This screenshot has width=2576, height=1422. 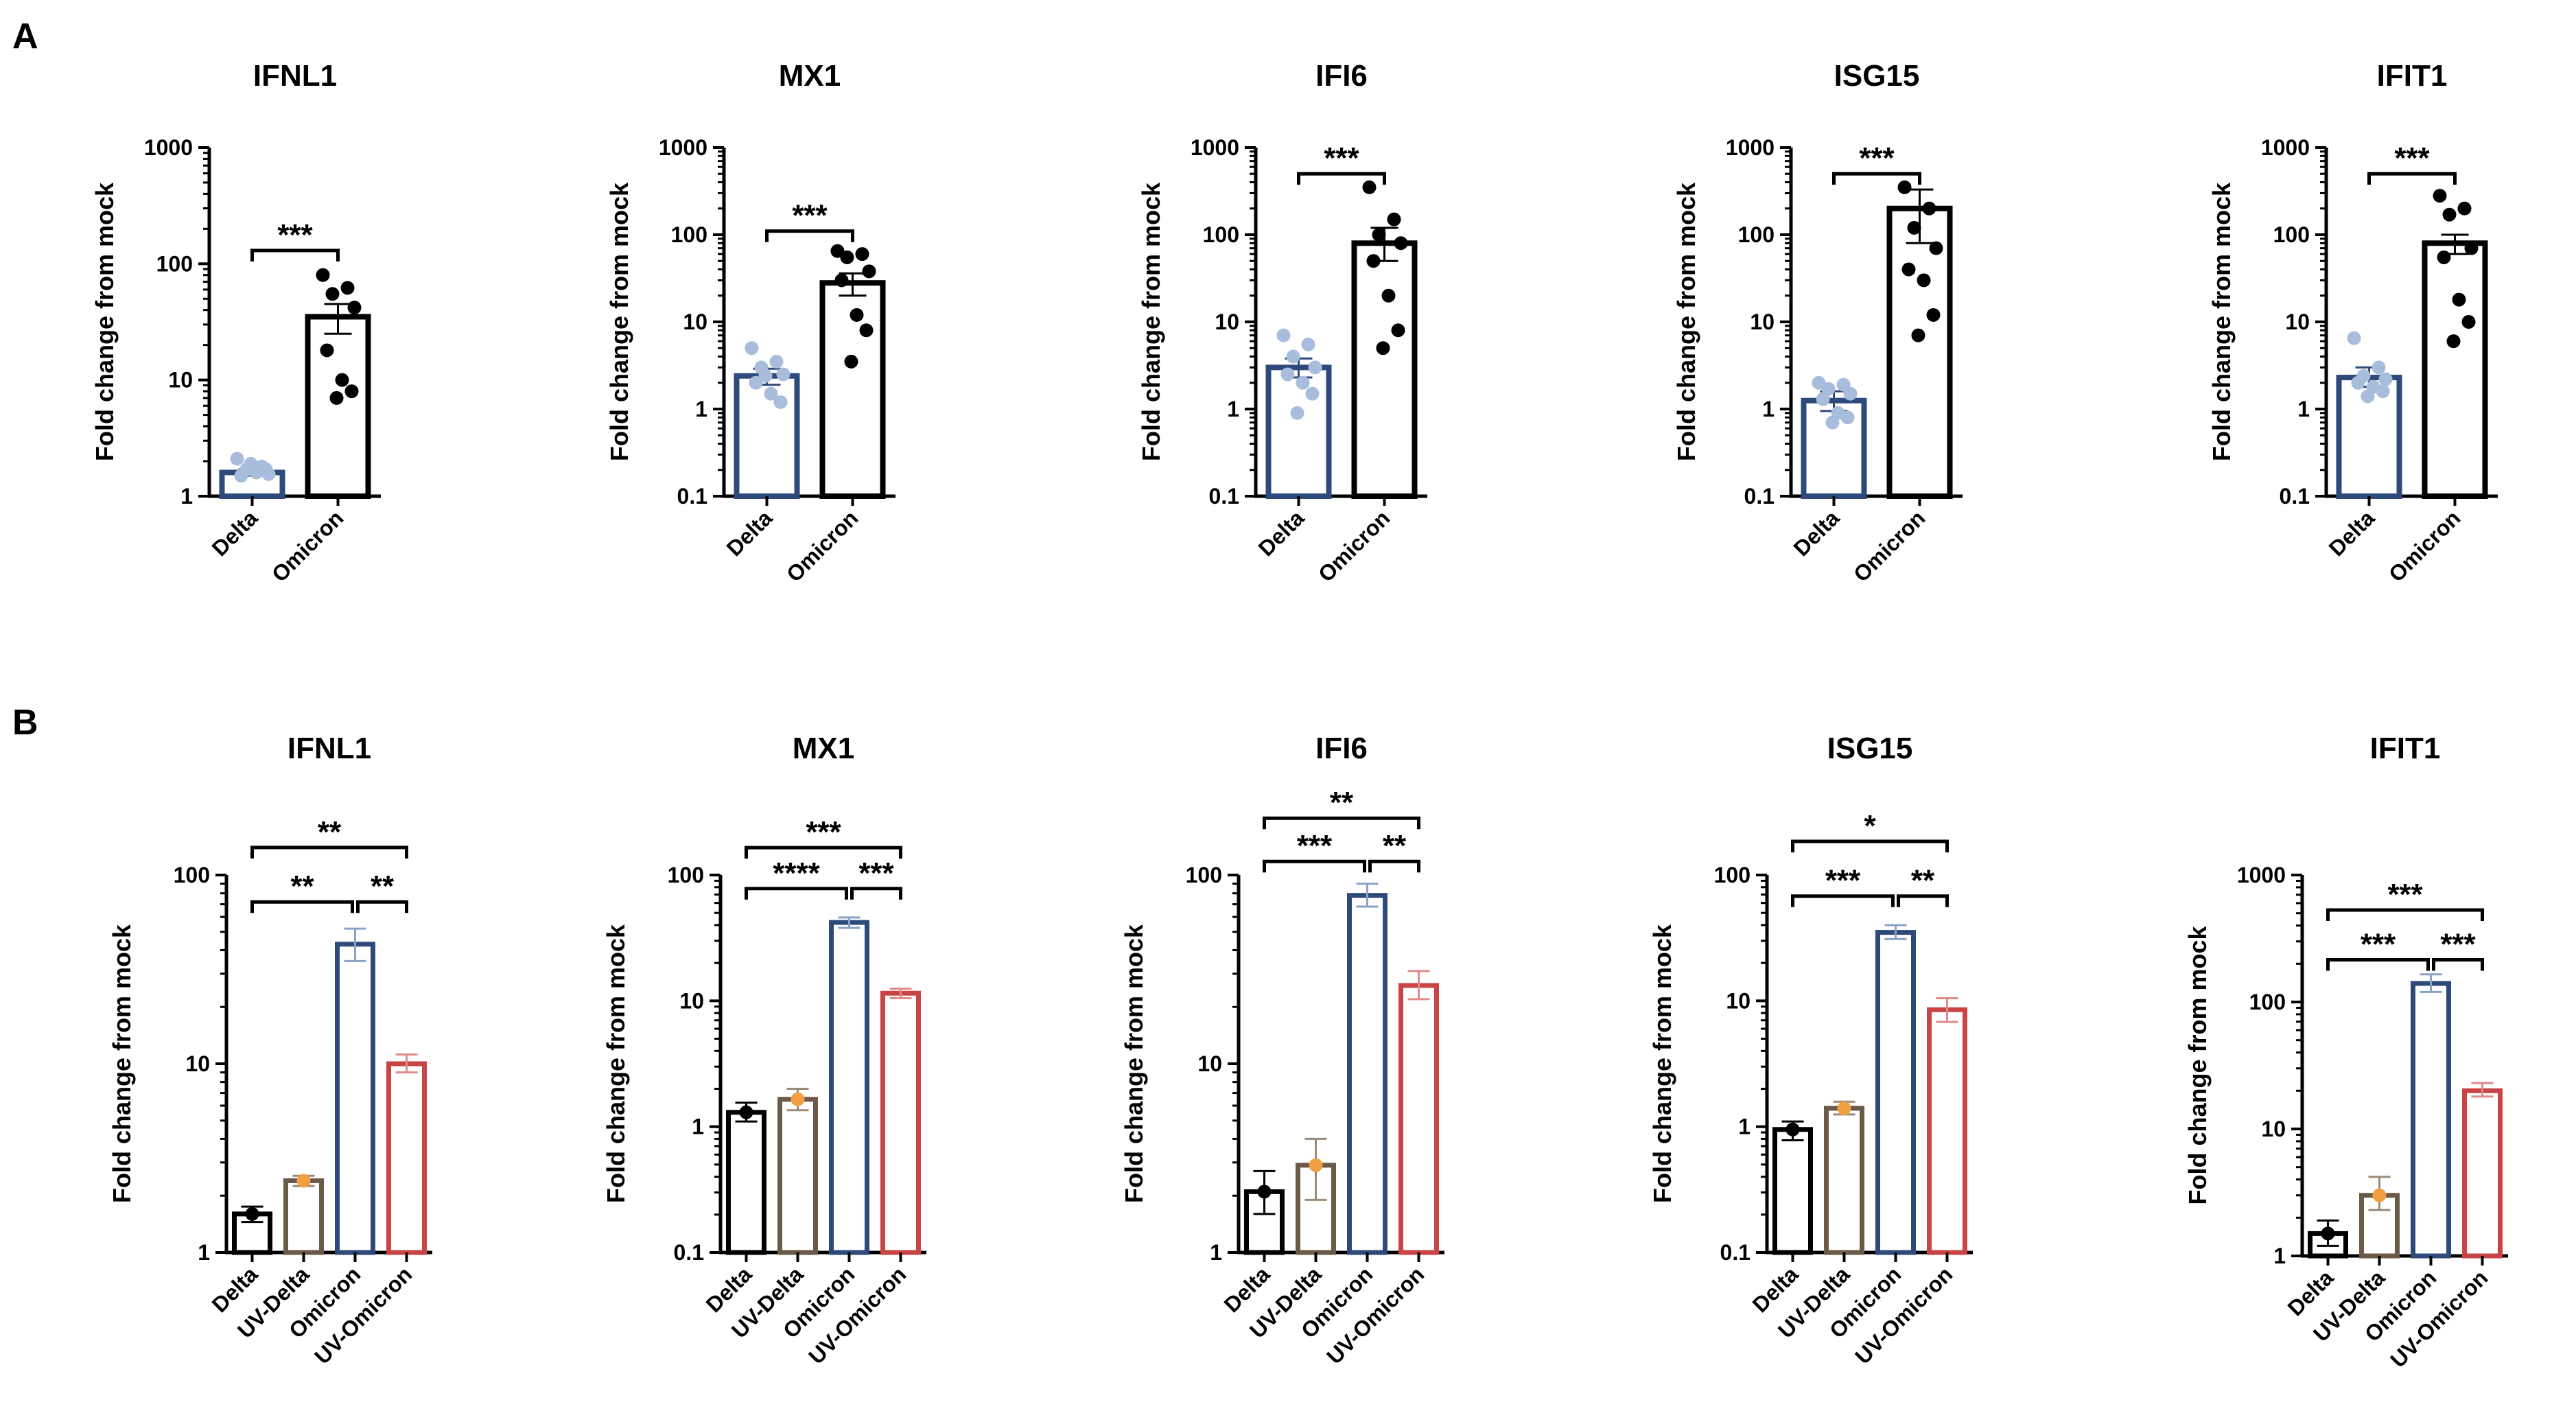 I want to click on x-tick-label: Delta, so click(x=1817, y=533).